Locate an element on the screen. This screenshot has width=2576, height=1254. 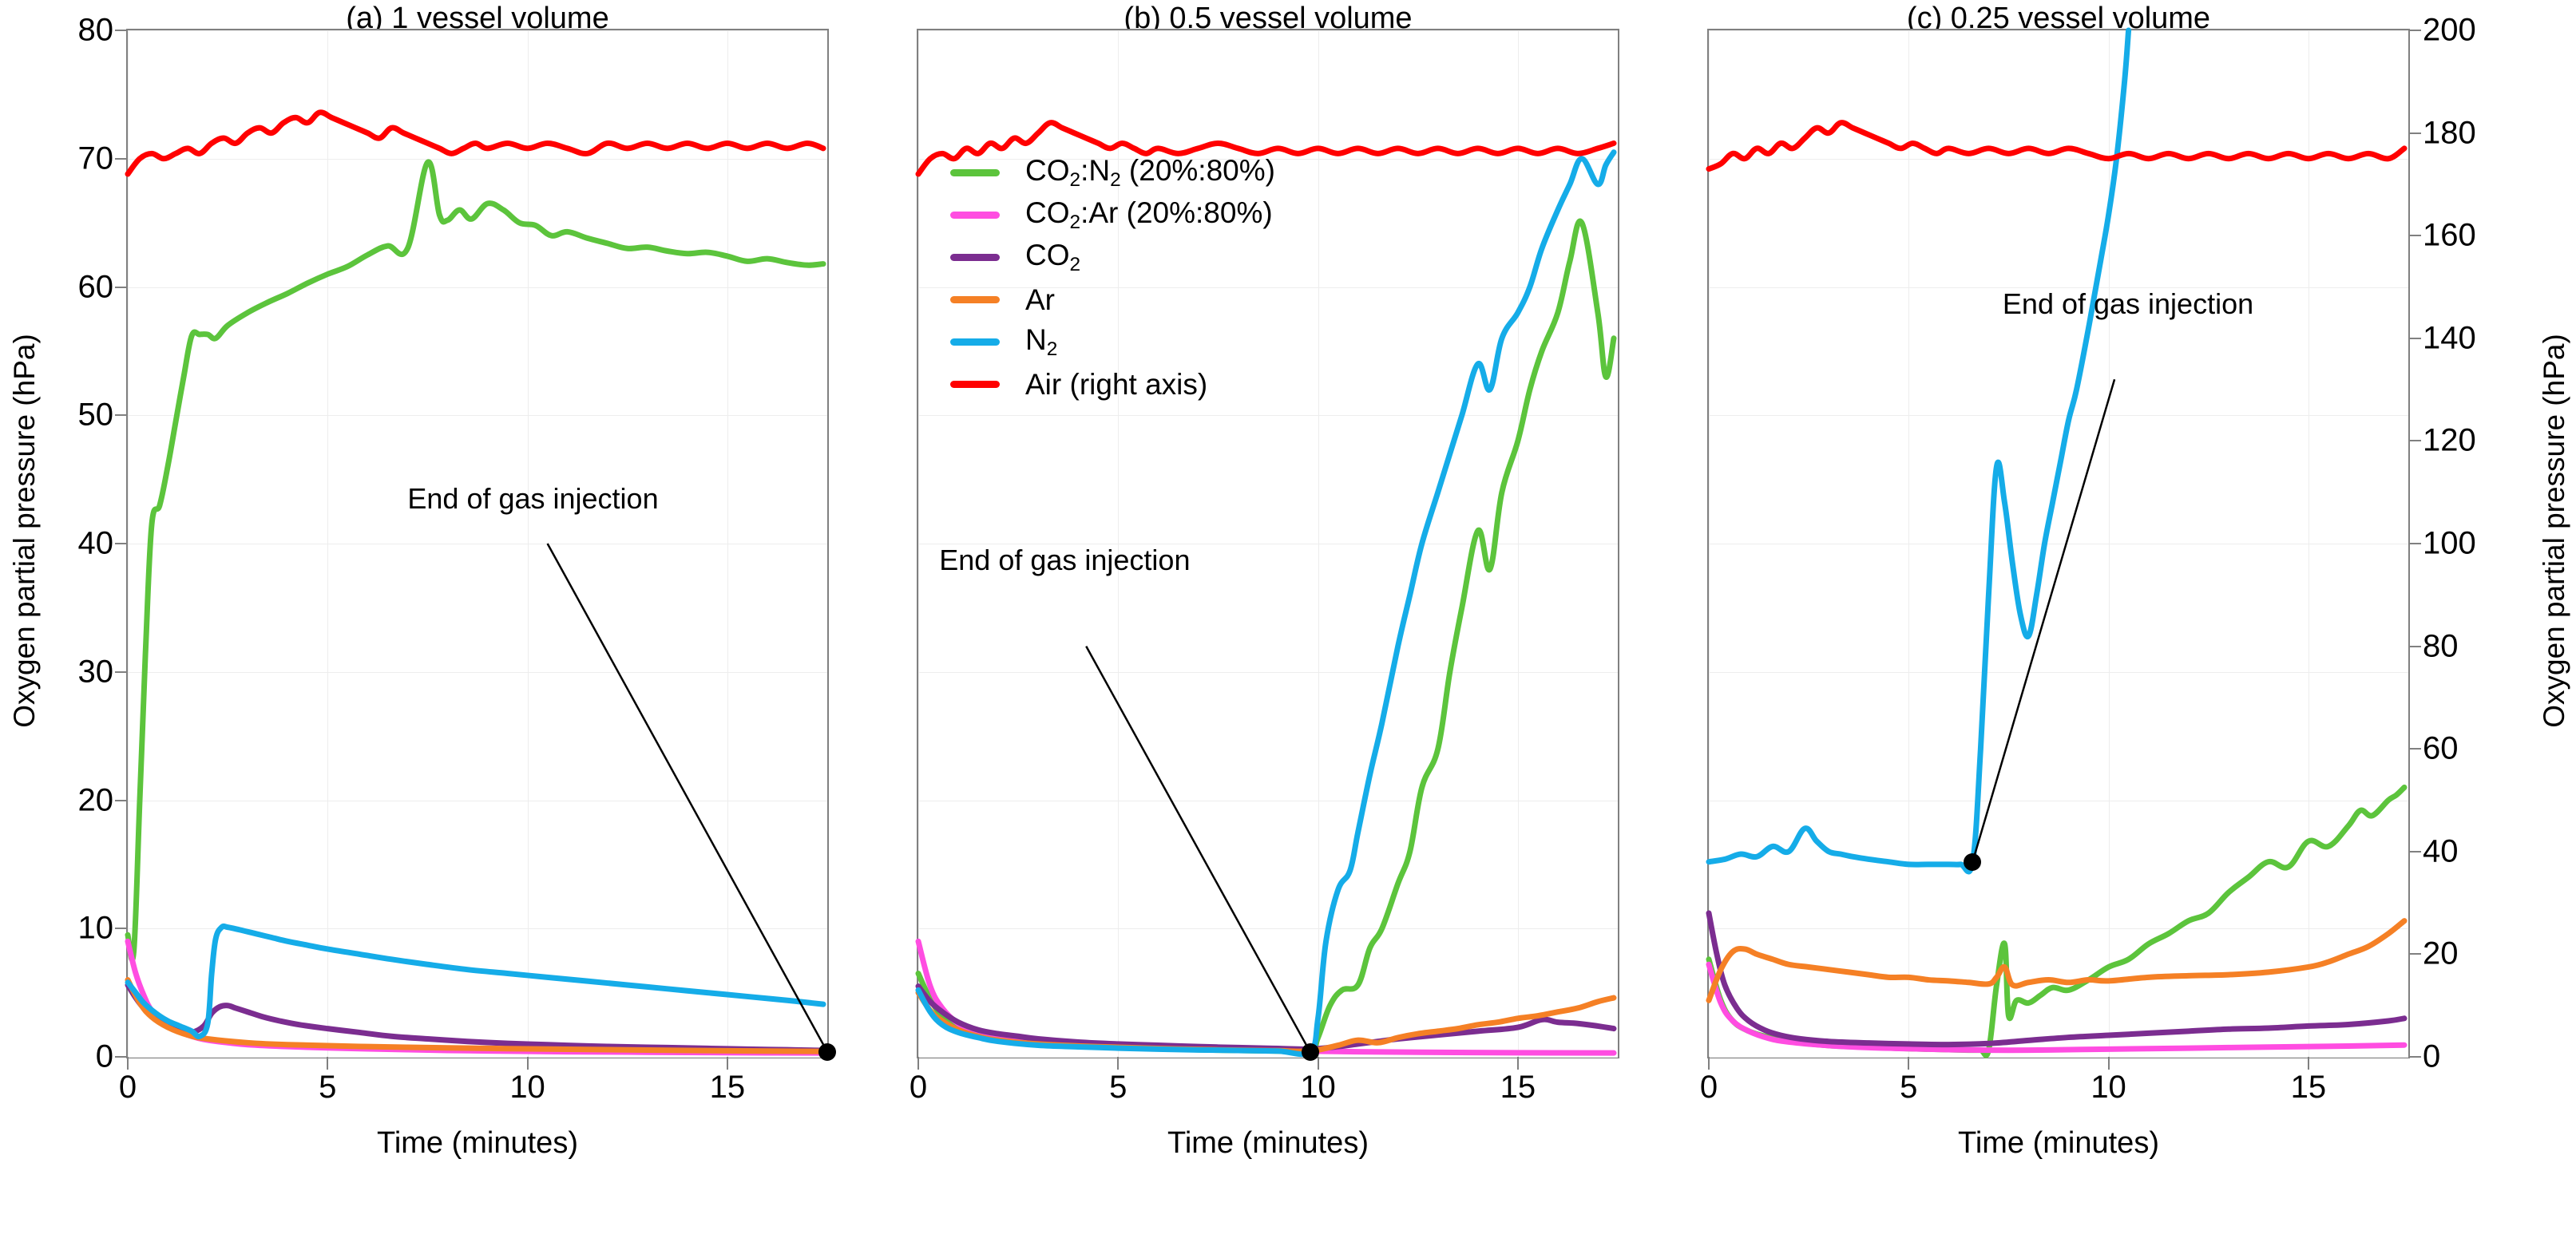
legend-swatch-co2 is located at coordinates (975, 257).